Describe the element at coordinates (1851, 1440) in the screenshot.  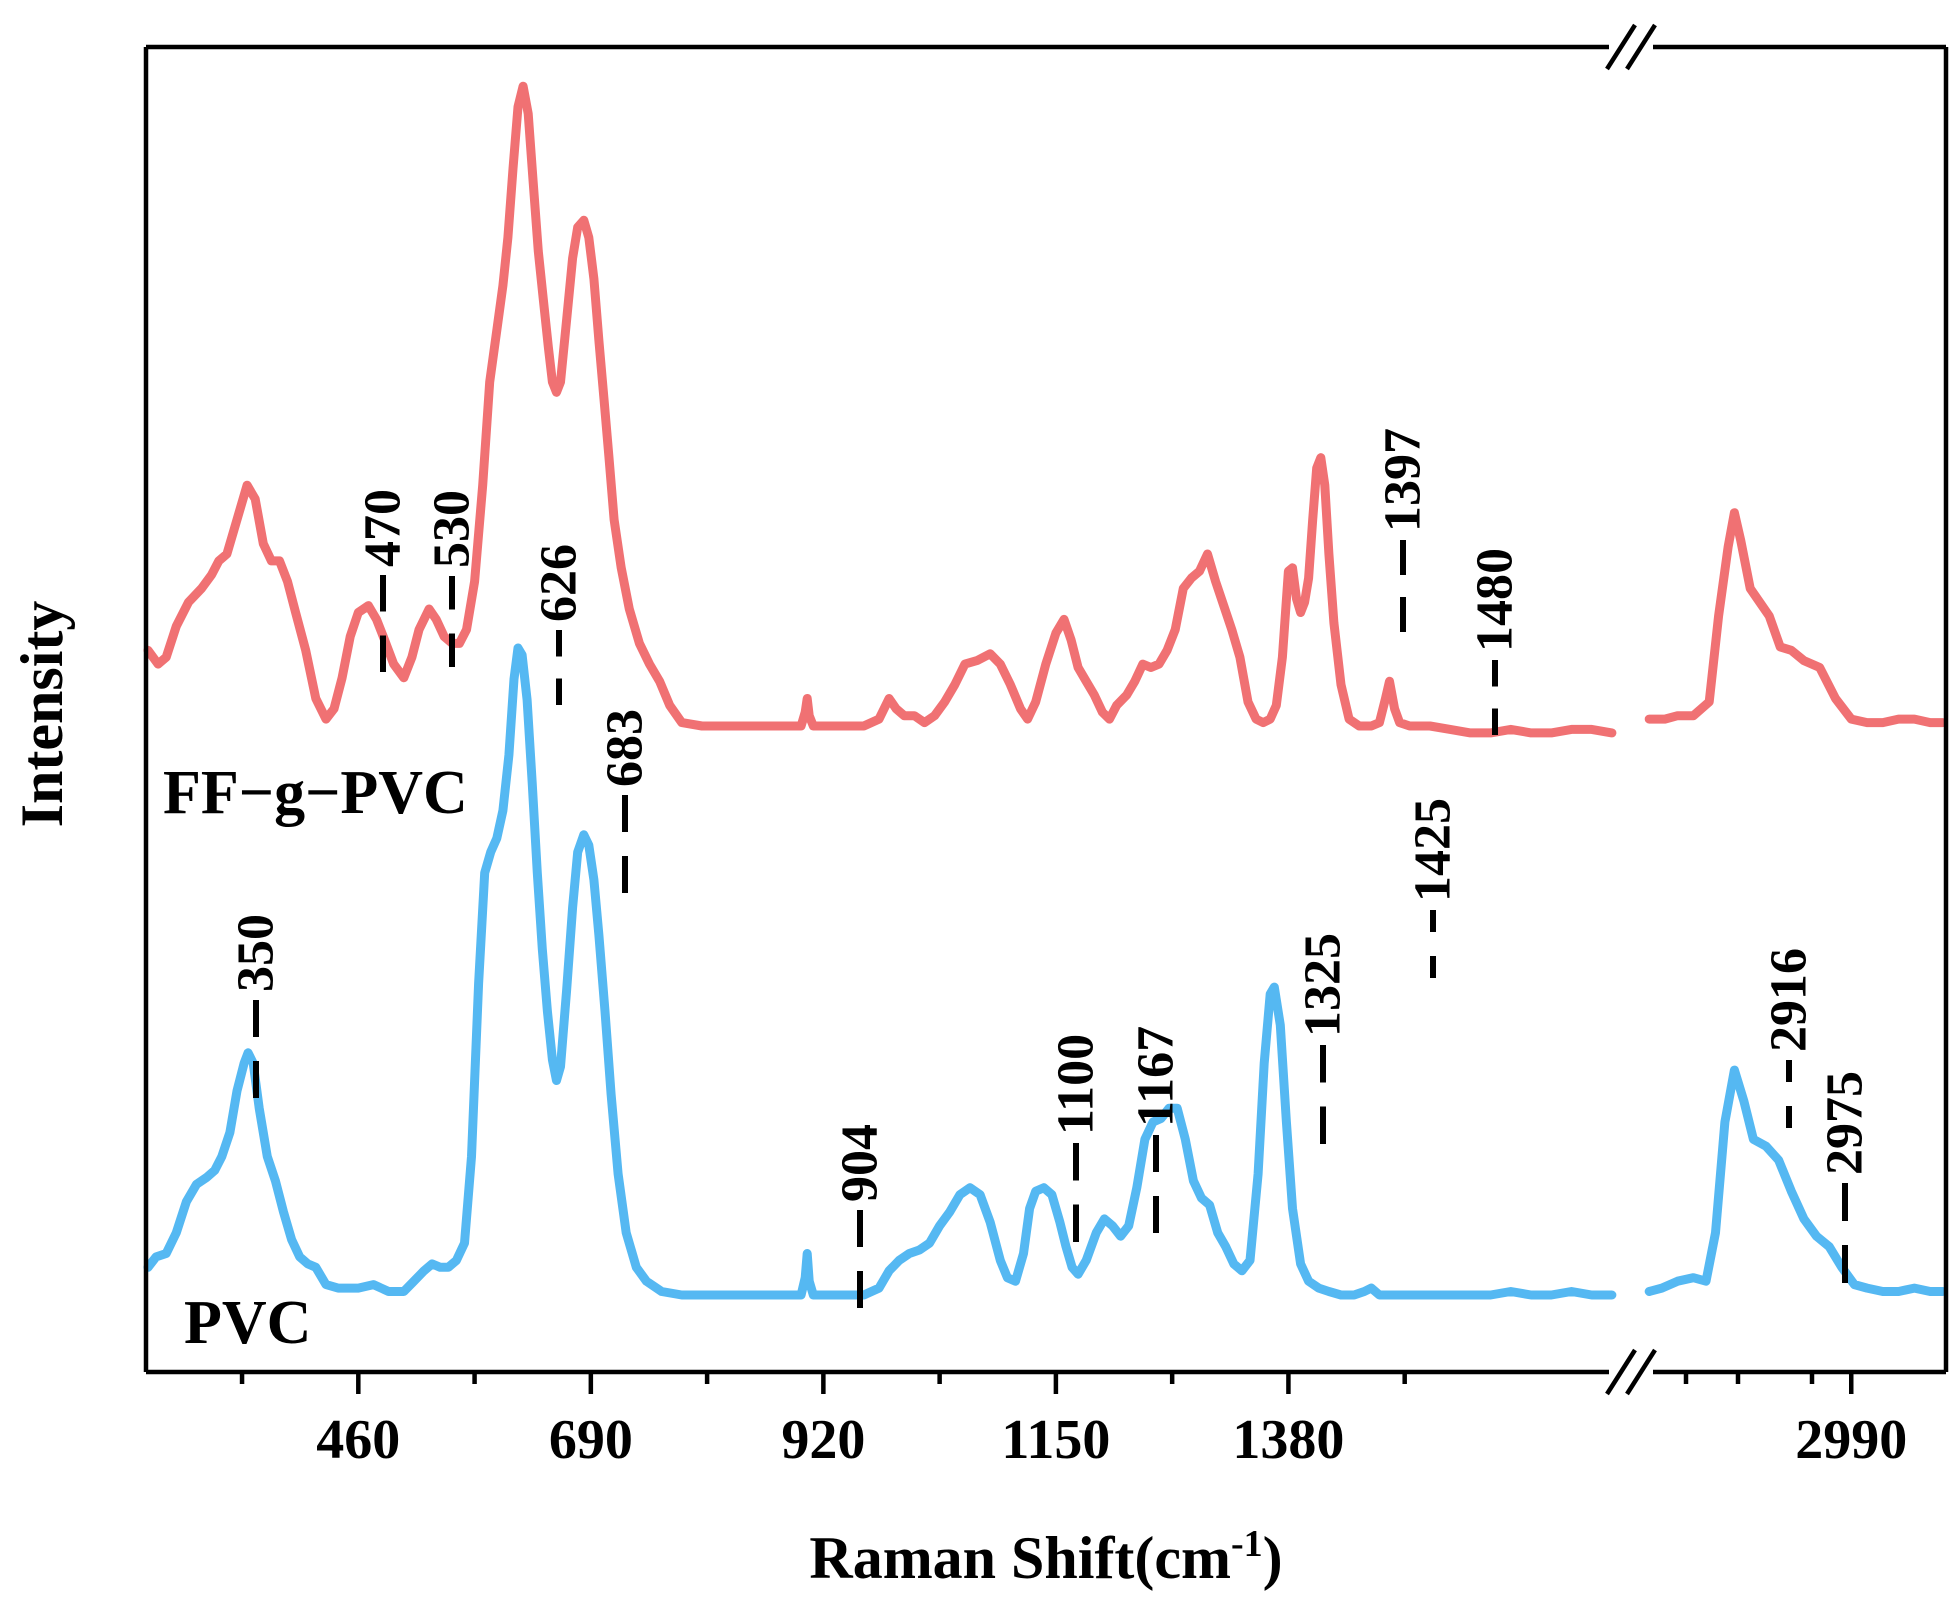
I see `x-tick-label-2990: 2990` at that location.